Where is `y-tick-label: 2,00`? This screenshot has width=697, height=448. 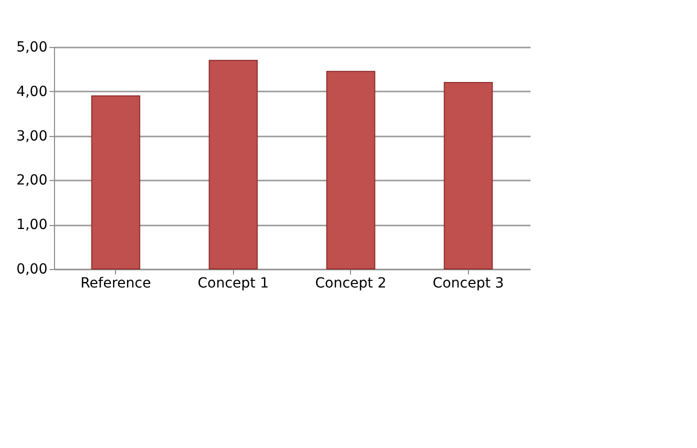 y-tick-label: 2,00 is located at coordinates (32, 180).